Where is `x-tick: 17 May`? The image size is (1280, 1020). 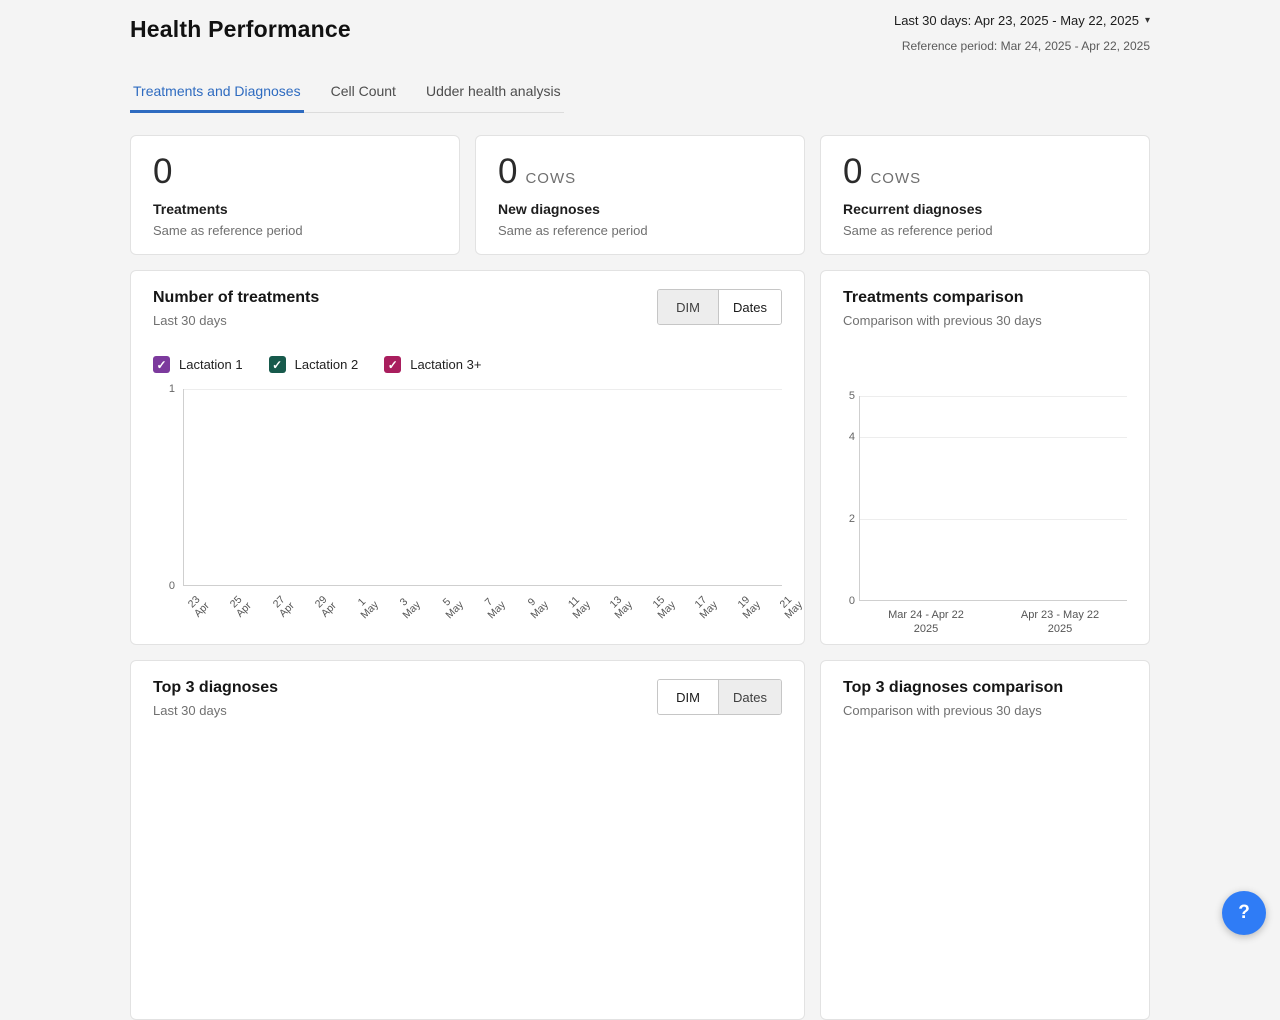
x-tick: 17 May is located at coordinates (706, 613).